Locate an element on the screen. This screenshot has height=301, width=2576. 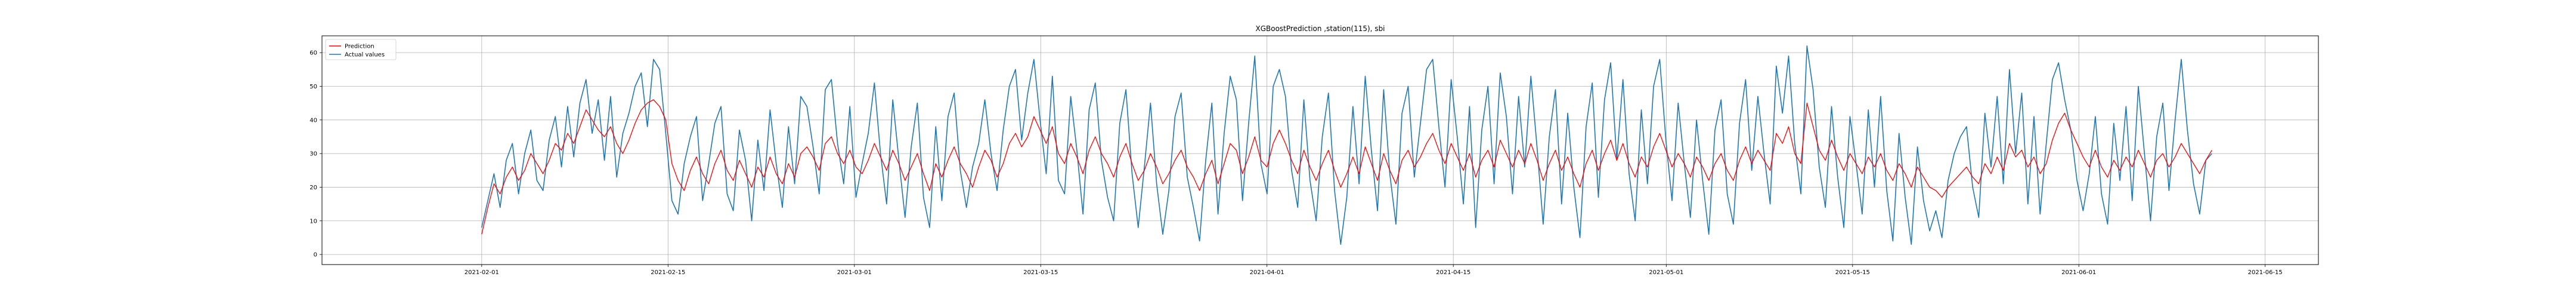
y-tick-label: 30 is located at coordinates (313, 154).